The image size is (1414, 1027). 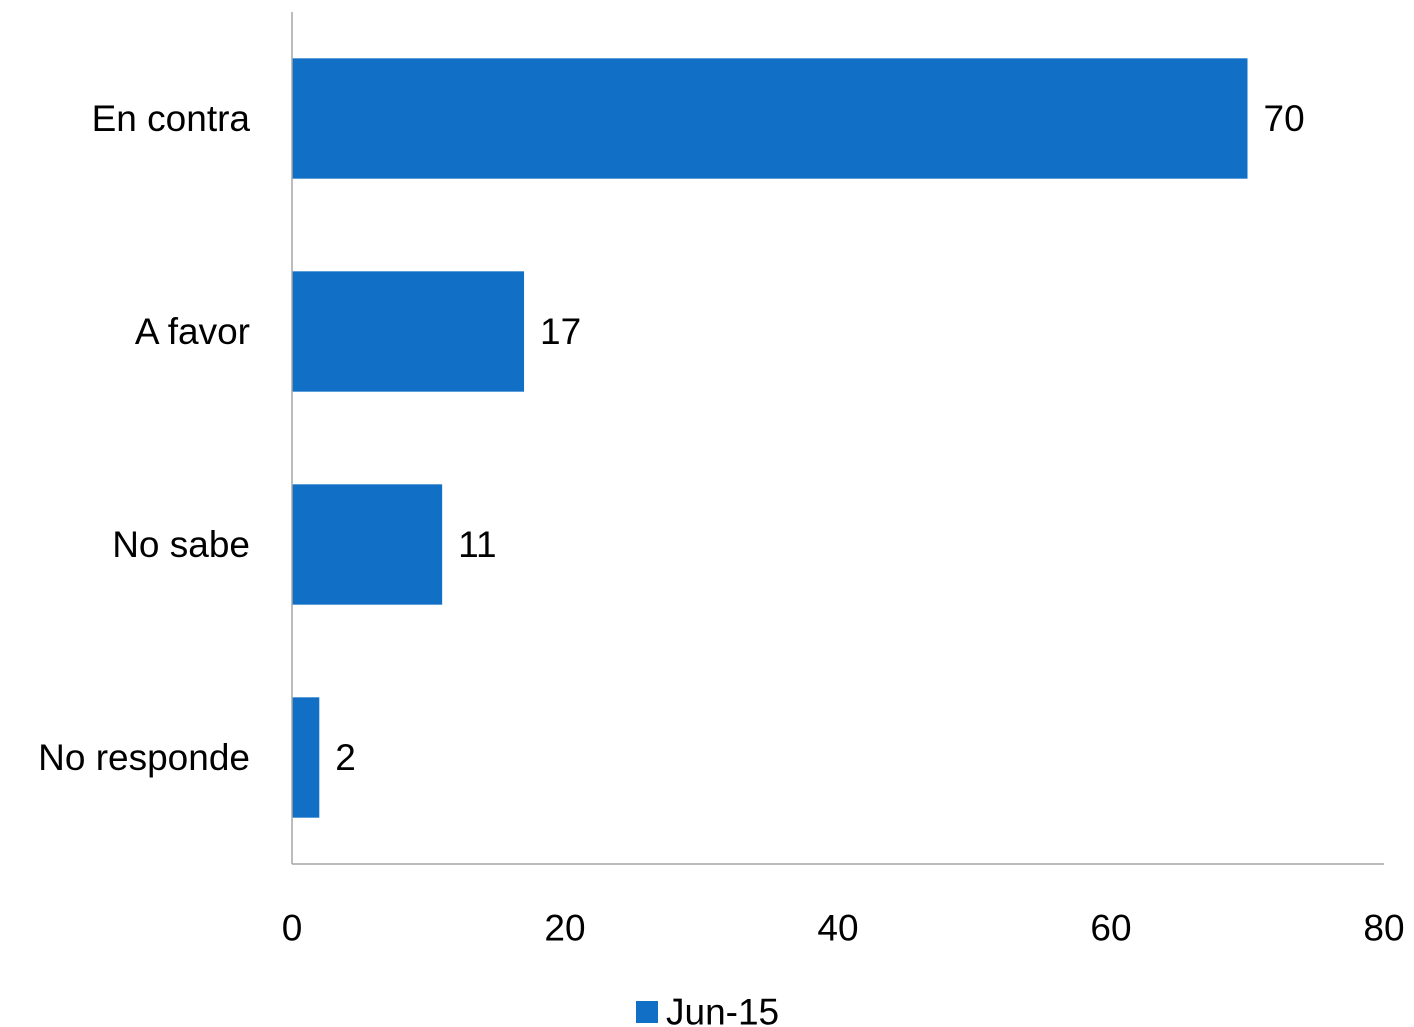 What do you see at coordinates (292, 928) in the screenshot?
I see `x-tick-label-0: 0` at bounding box center [292, 928].